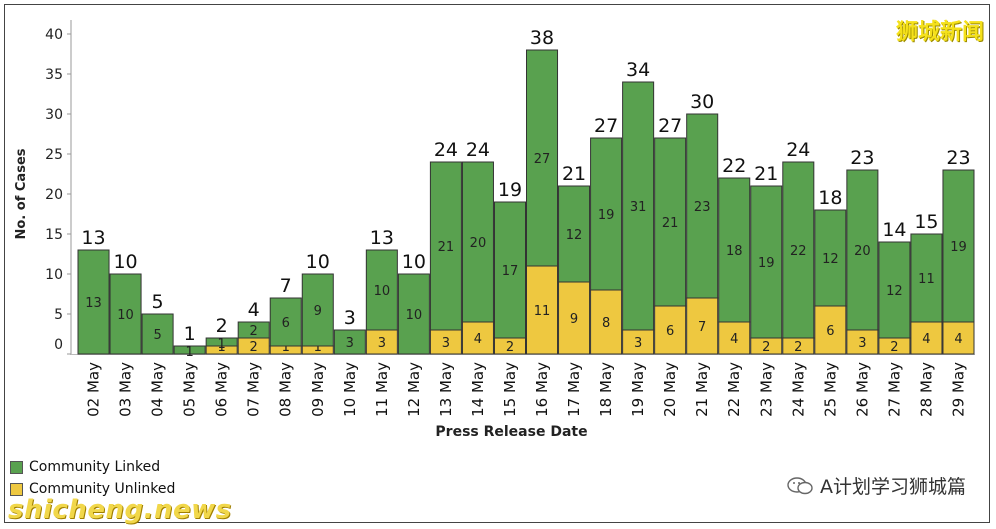  Describe the element at coordinates (702, 327) in the screenshot. I see `label-unlinked: 7` at that location.